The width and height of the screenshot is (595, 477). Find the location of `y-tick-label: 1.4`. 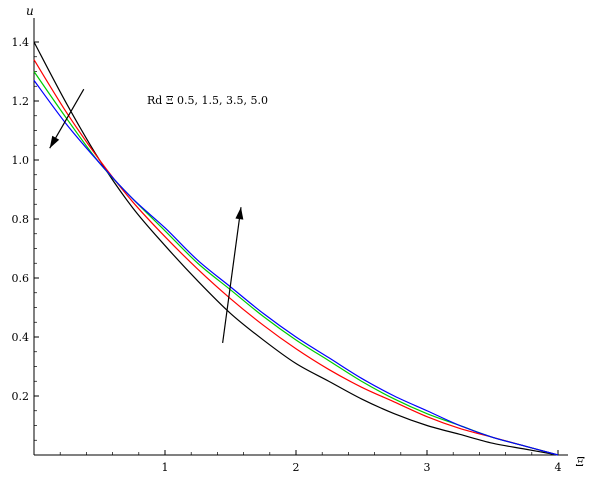

y-tick-label: 1.4 is located at coordinates (21, 42).